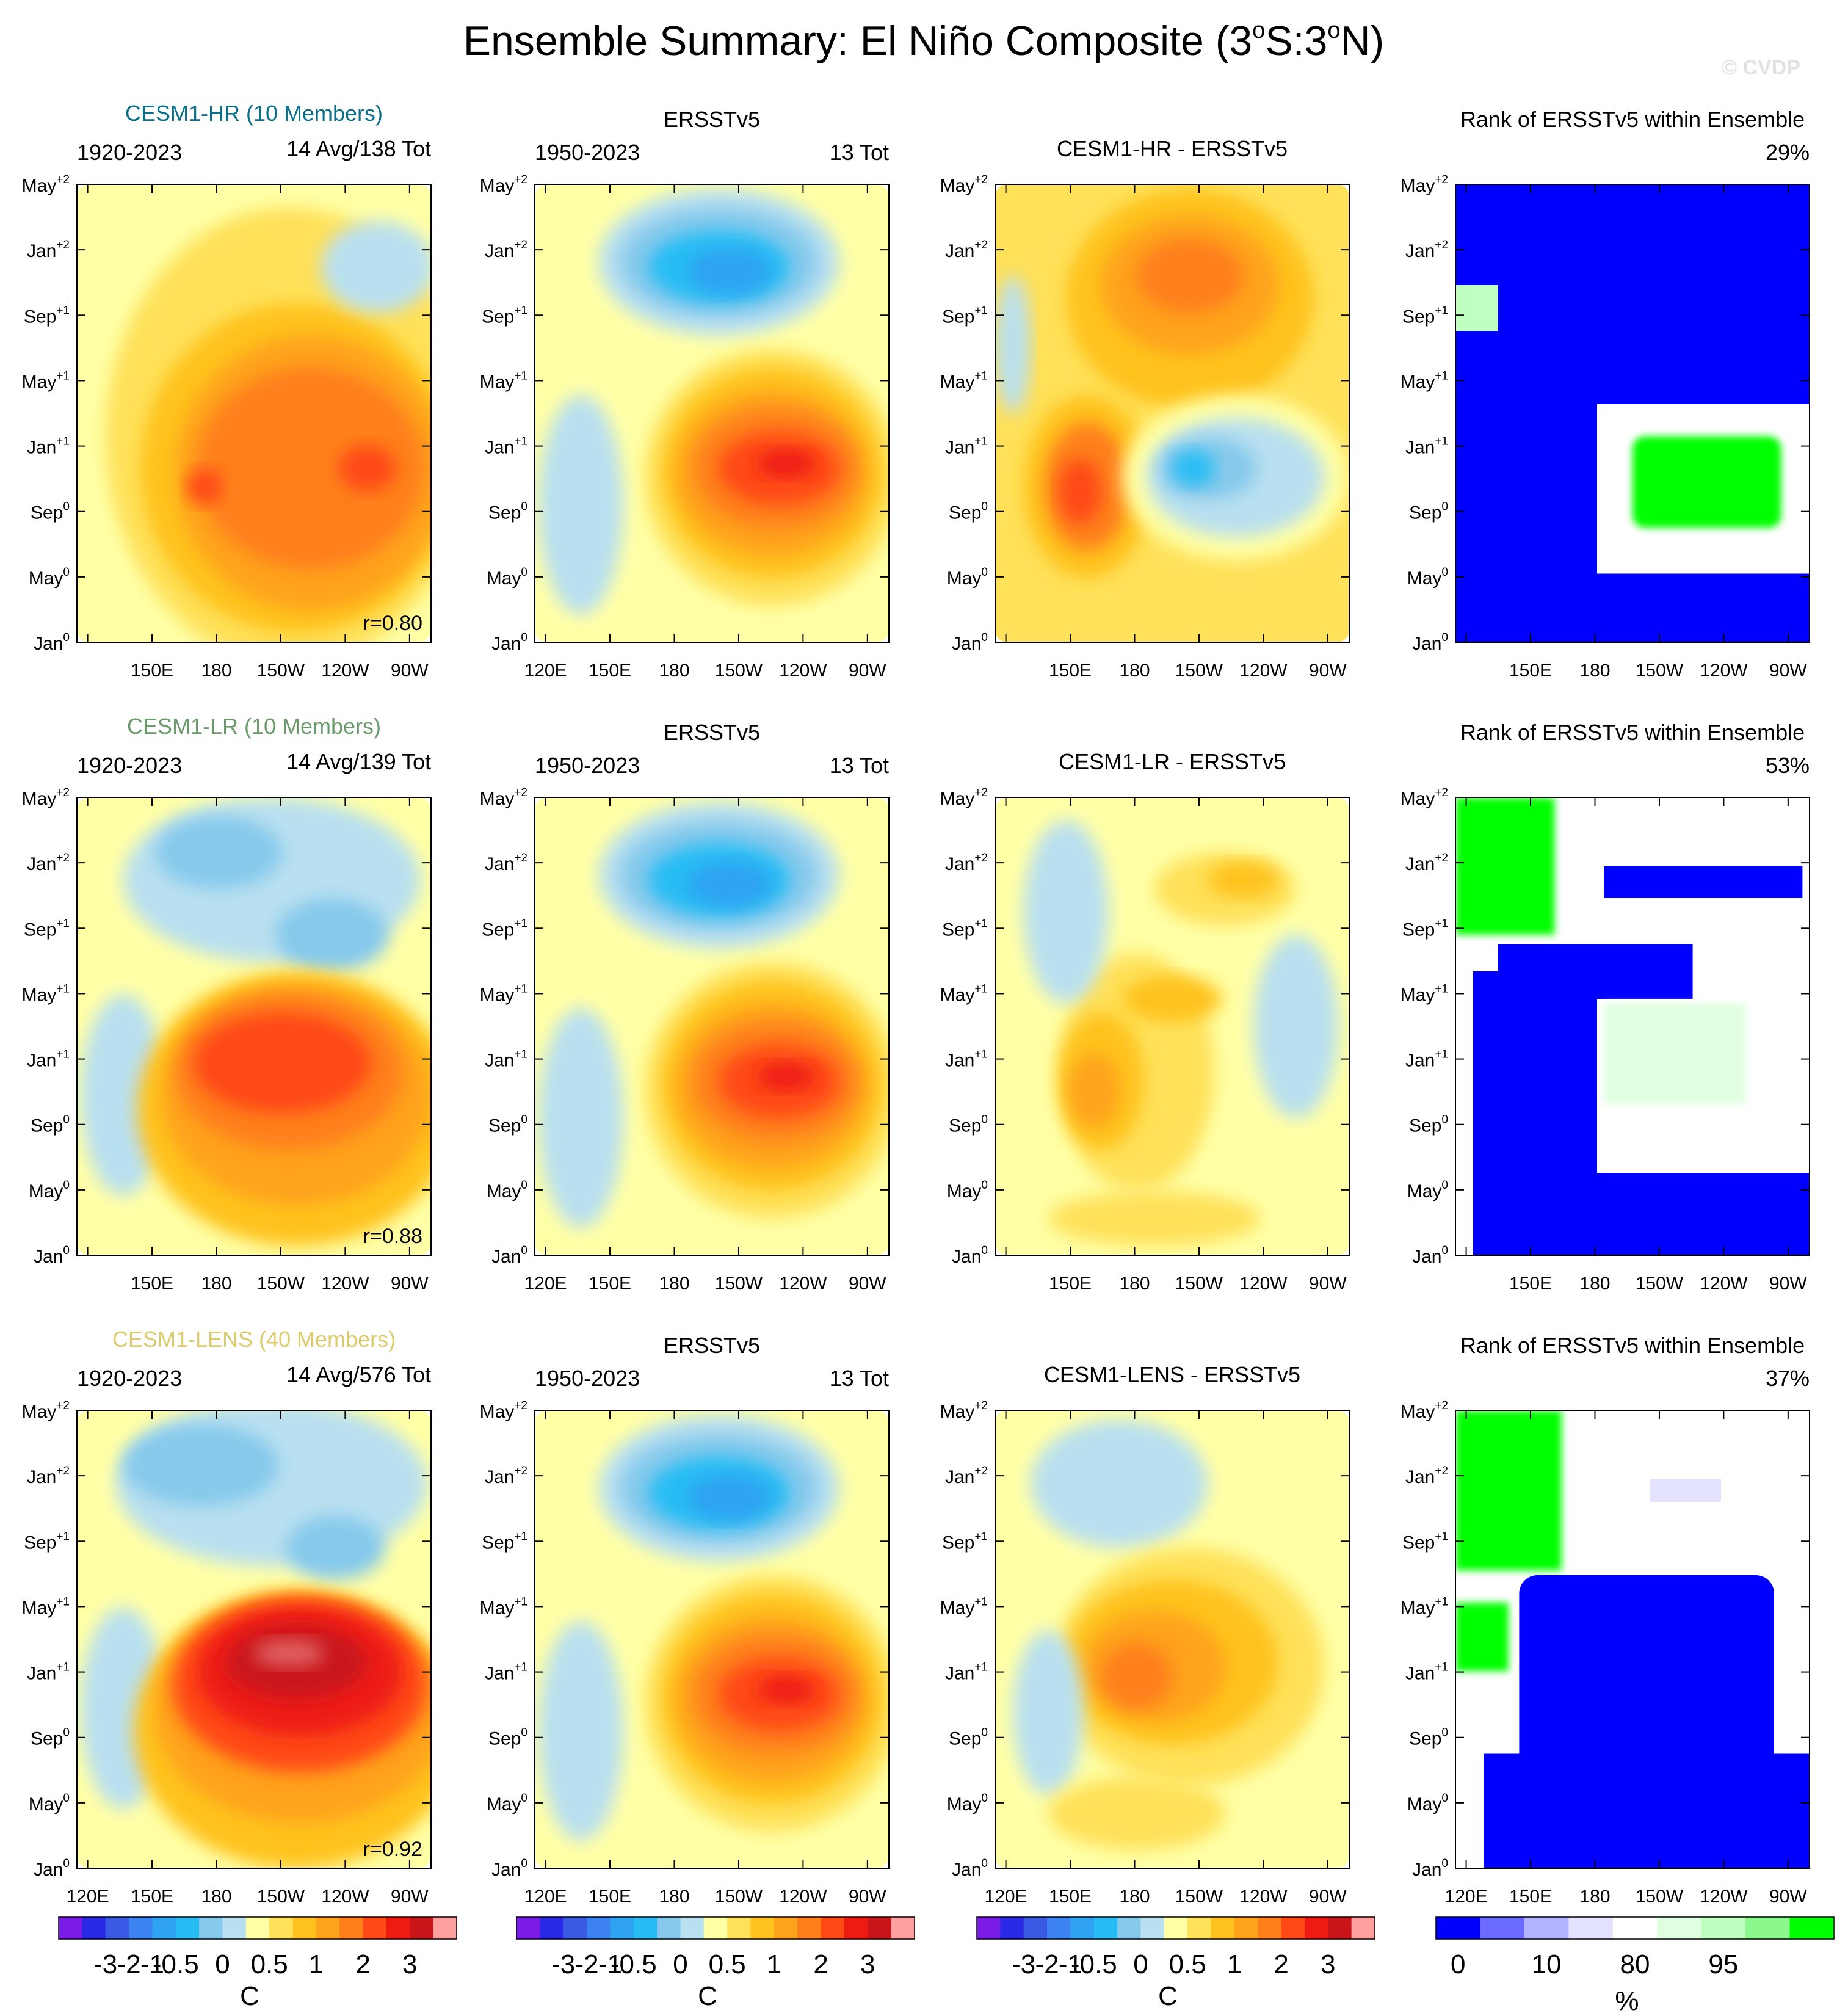 The height and width of the screenshot is (2016, 1848). Describe the element at coordinates (358, 1374) in the screenshot. I see `model-count: 14 Avg/576 Tot` at that location.